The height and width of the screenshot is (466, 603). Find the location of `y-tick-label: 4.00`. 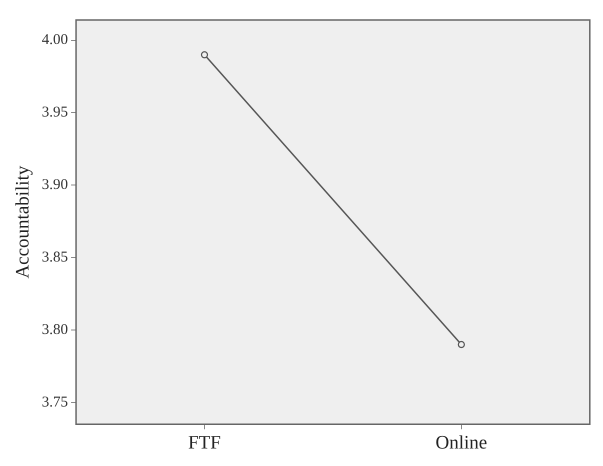

y-tick-label: 4.00 is located at coordinates (55, 40).